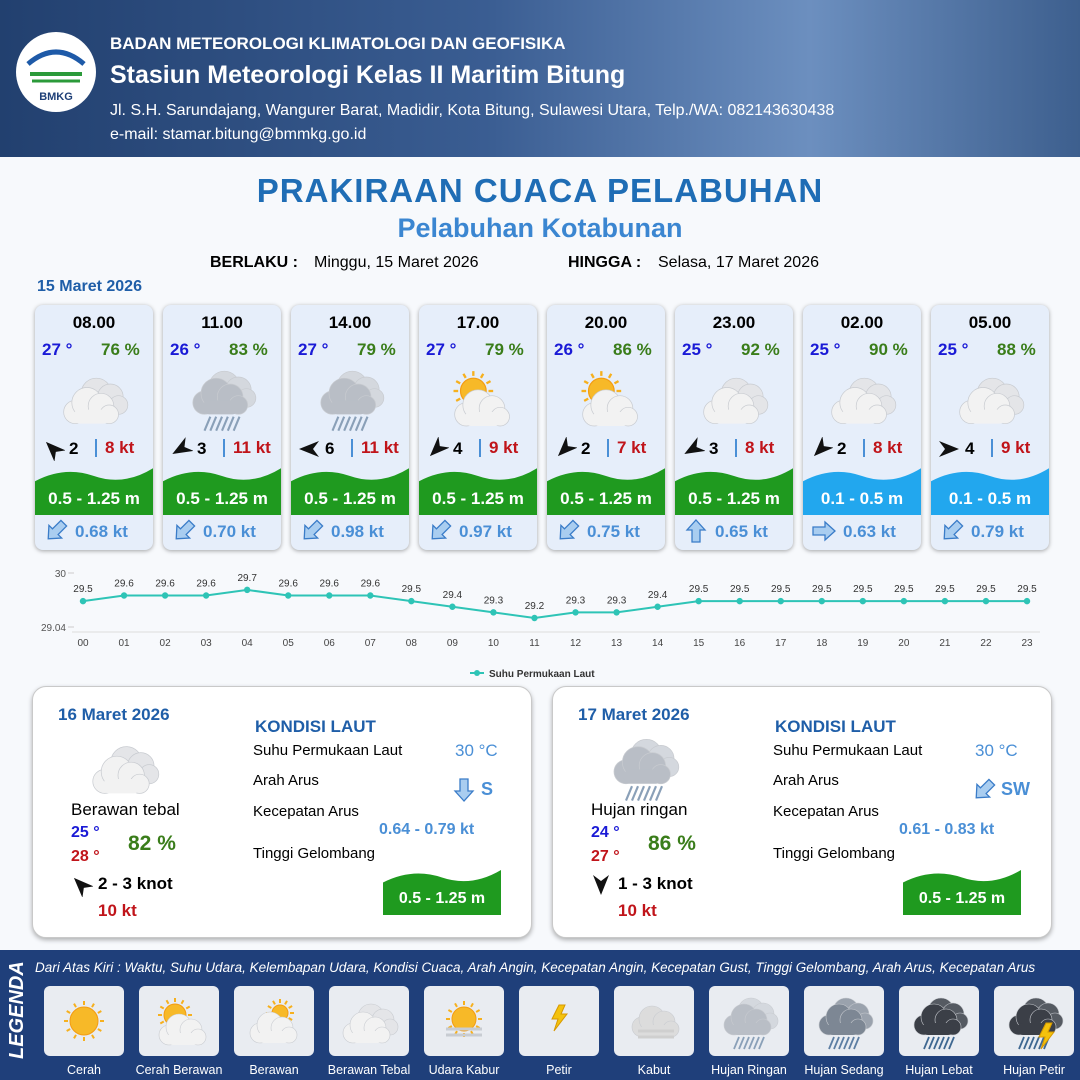 This screenshot has width=1080, height=1080. What do you see at coordinates (949, 449) in the screenshot?
I see `wind-arrow-head` at bounding box center [949, 449].